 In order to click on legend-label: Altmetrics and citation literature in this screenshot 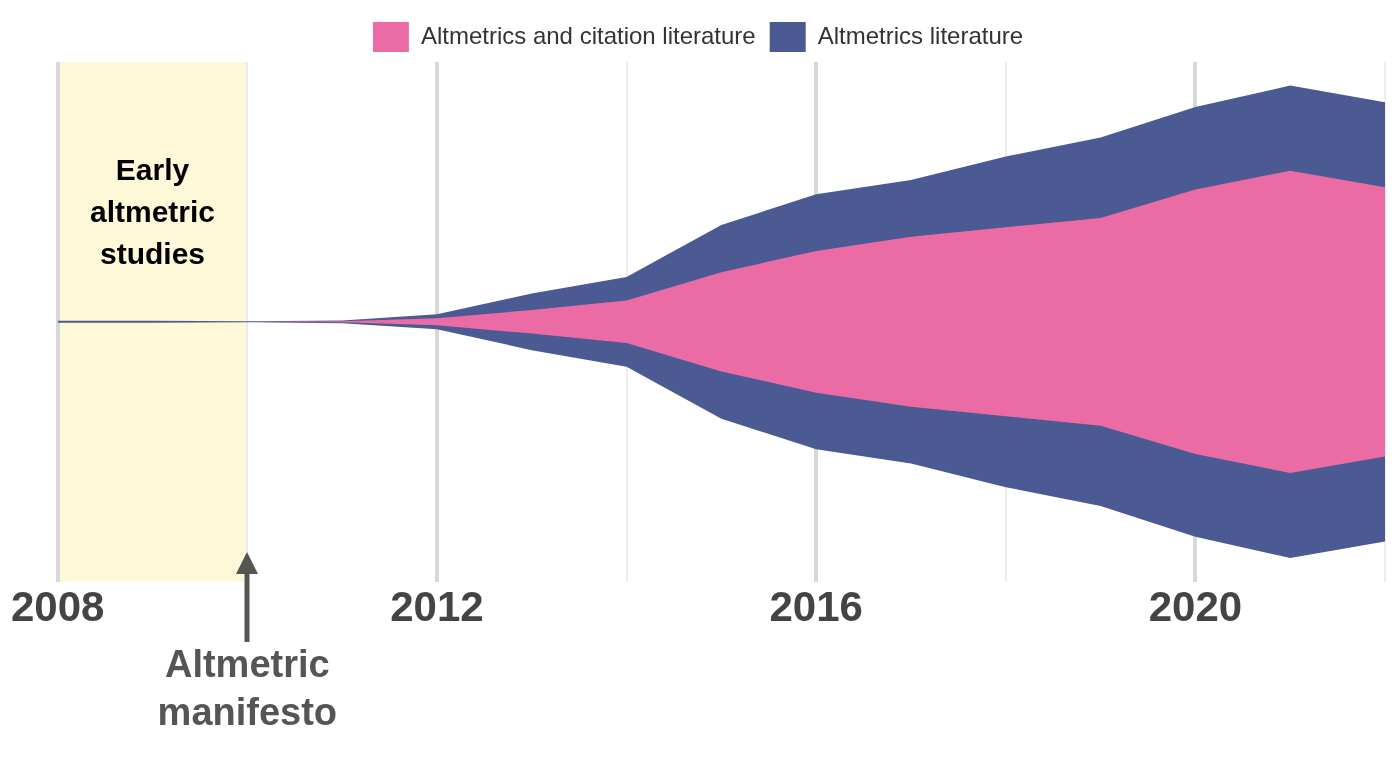, I will do `click(588, 35)`.